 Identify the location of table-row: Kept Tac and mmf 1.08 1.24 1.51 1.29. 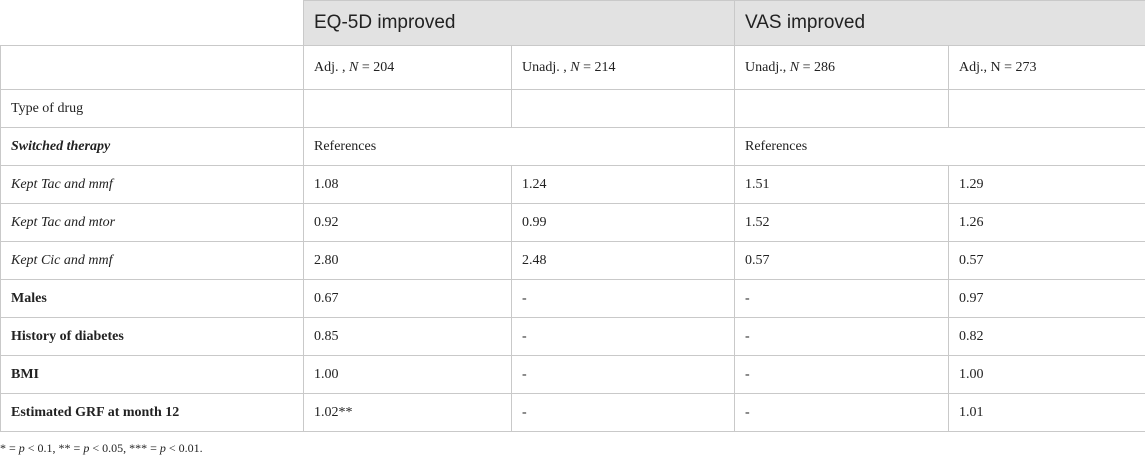
(572, 184).